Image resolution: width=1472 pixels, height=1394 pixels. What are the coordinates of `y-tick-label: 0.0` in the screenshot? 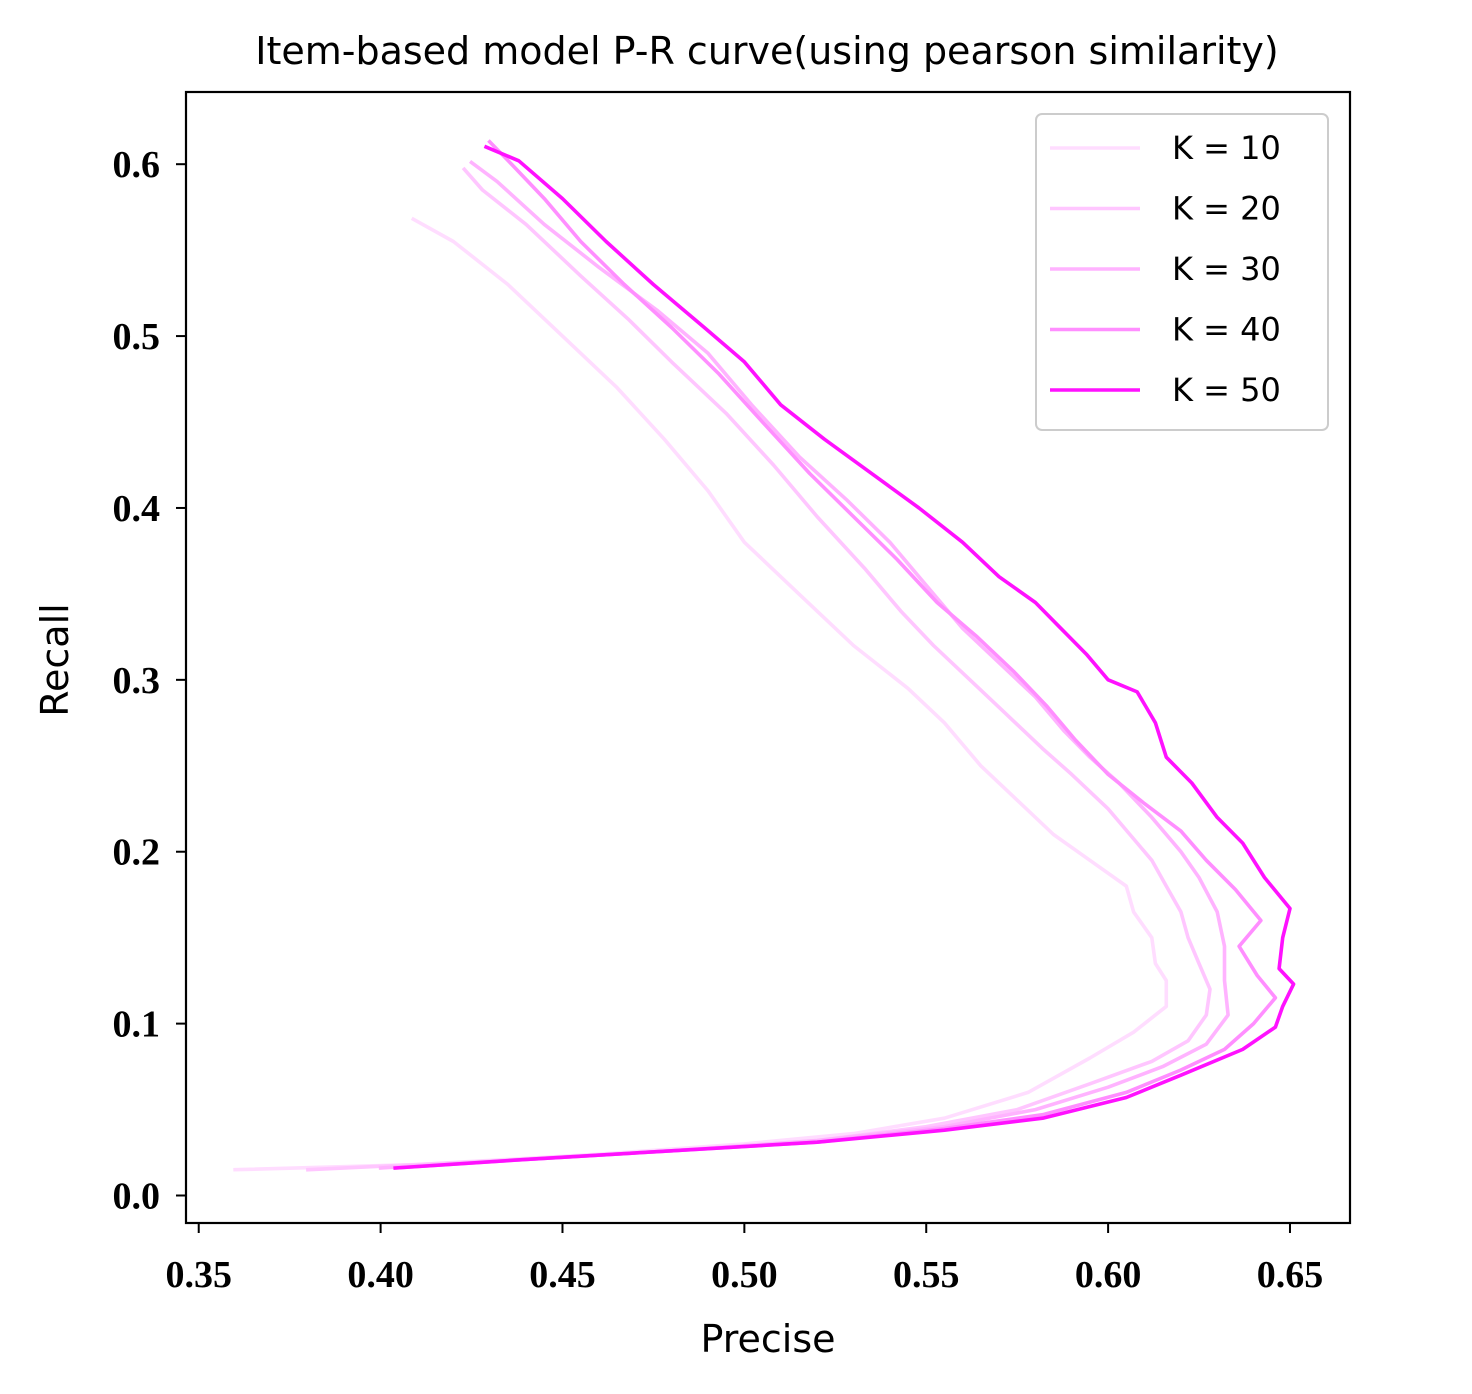 It's located at (137, 1196).